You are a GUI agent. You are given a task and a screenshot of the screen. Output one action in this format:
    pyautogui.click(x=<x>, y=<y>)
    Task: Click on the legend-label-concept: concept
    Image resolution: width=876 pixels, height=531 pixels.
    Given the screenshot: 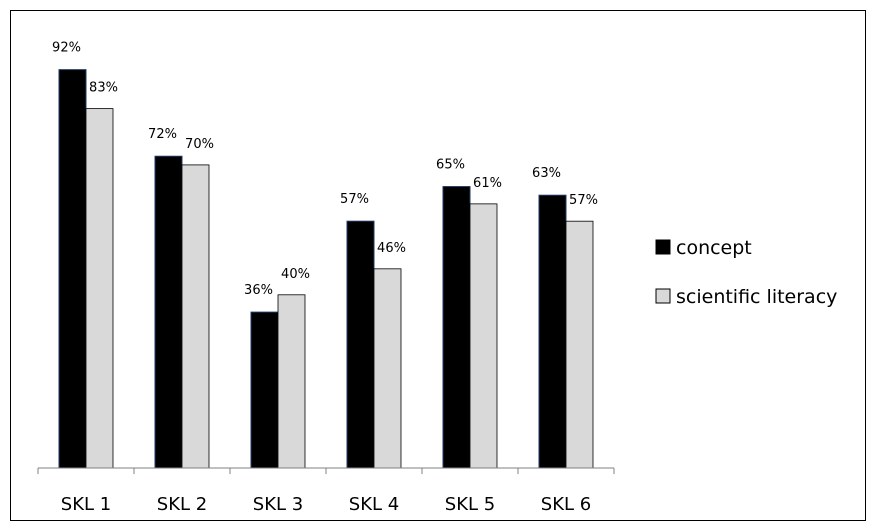 What is the action you would take?
    pyautogui.click(x=714, y=248)
    